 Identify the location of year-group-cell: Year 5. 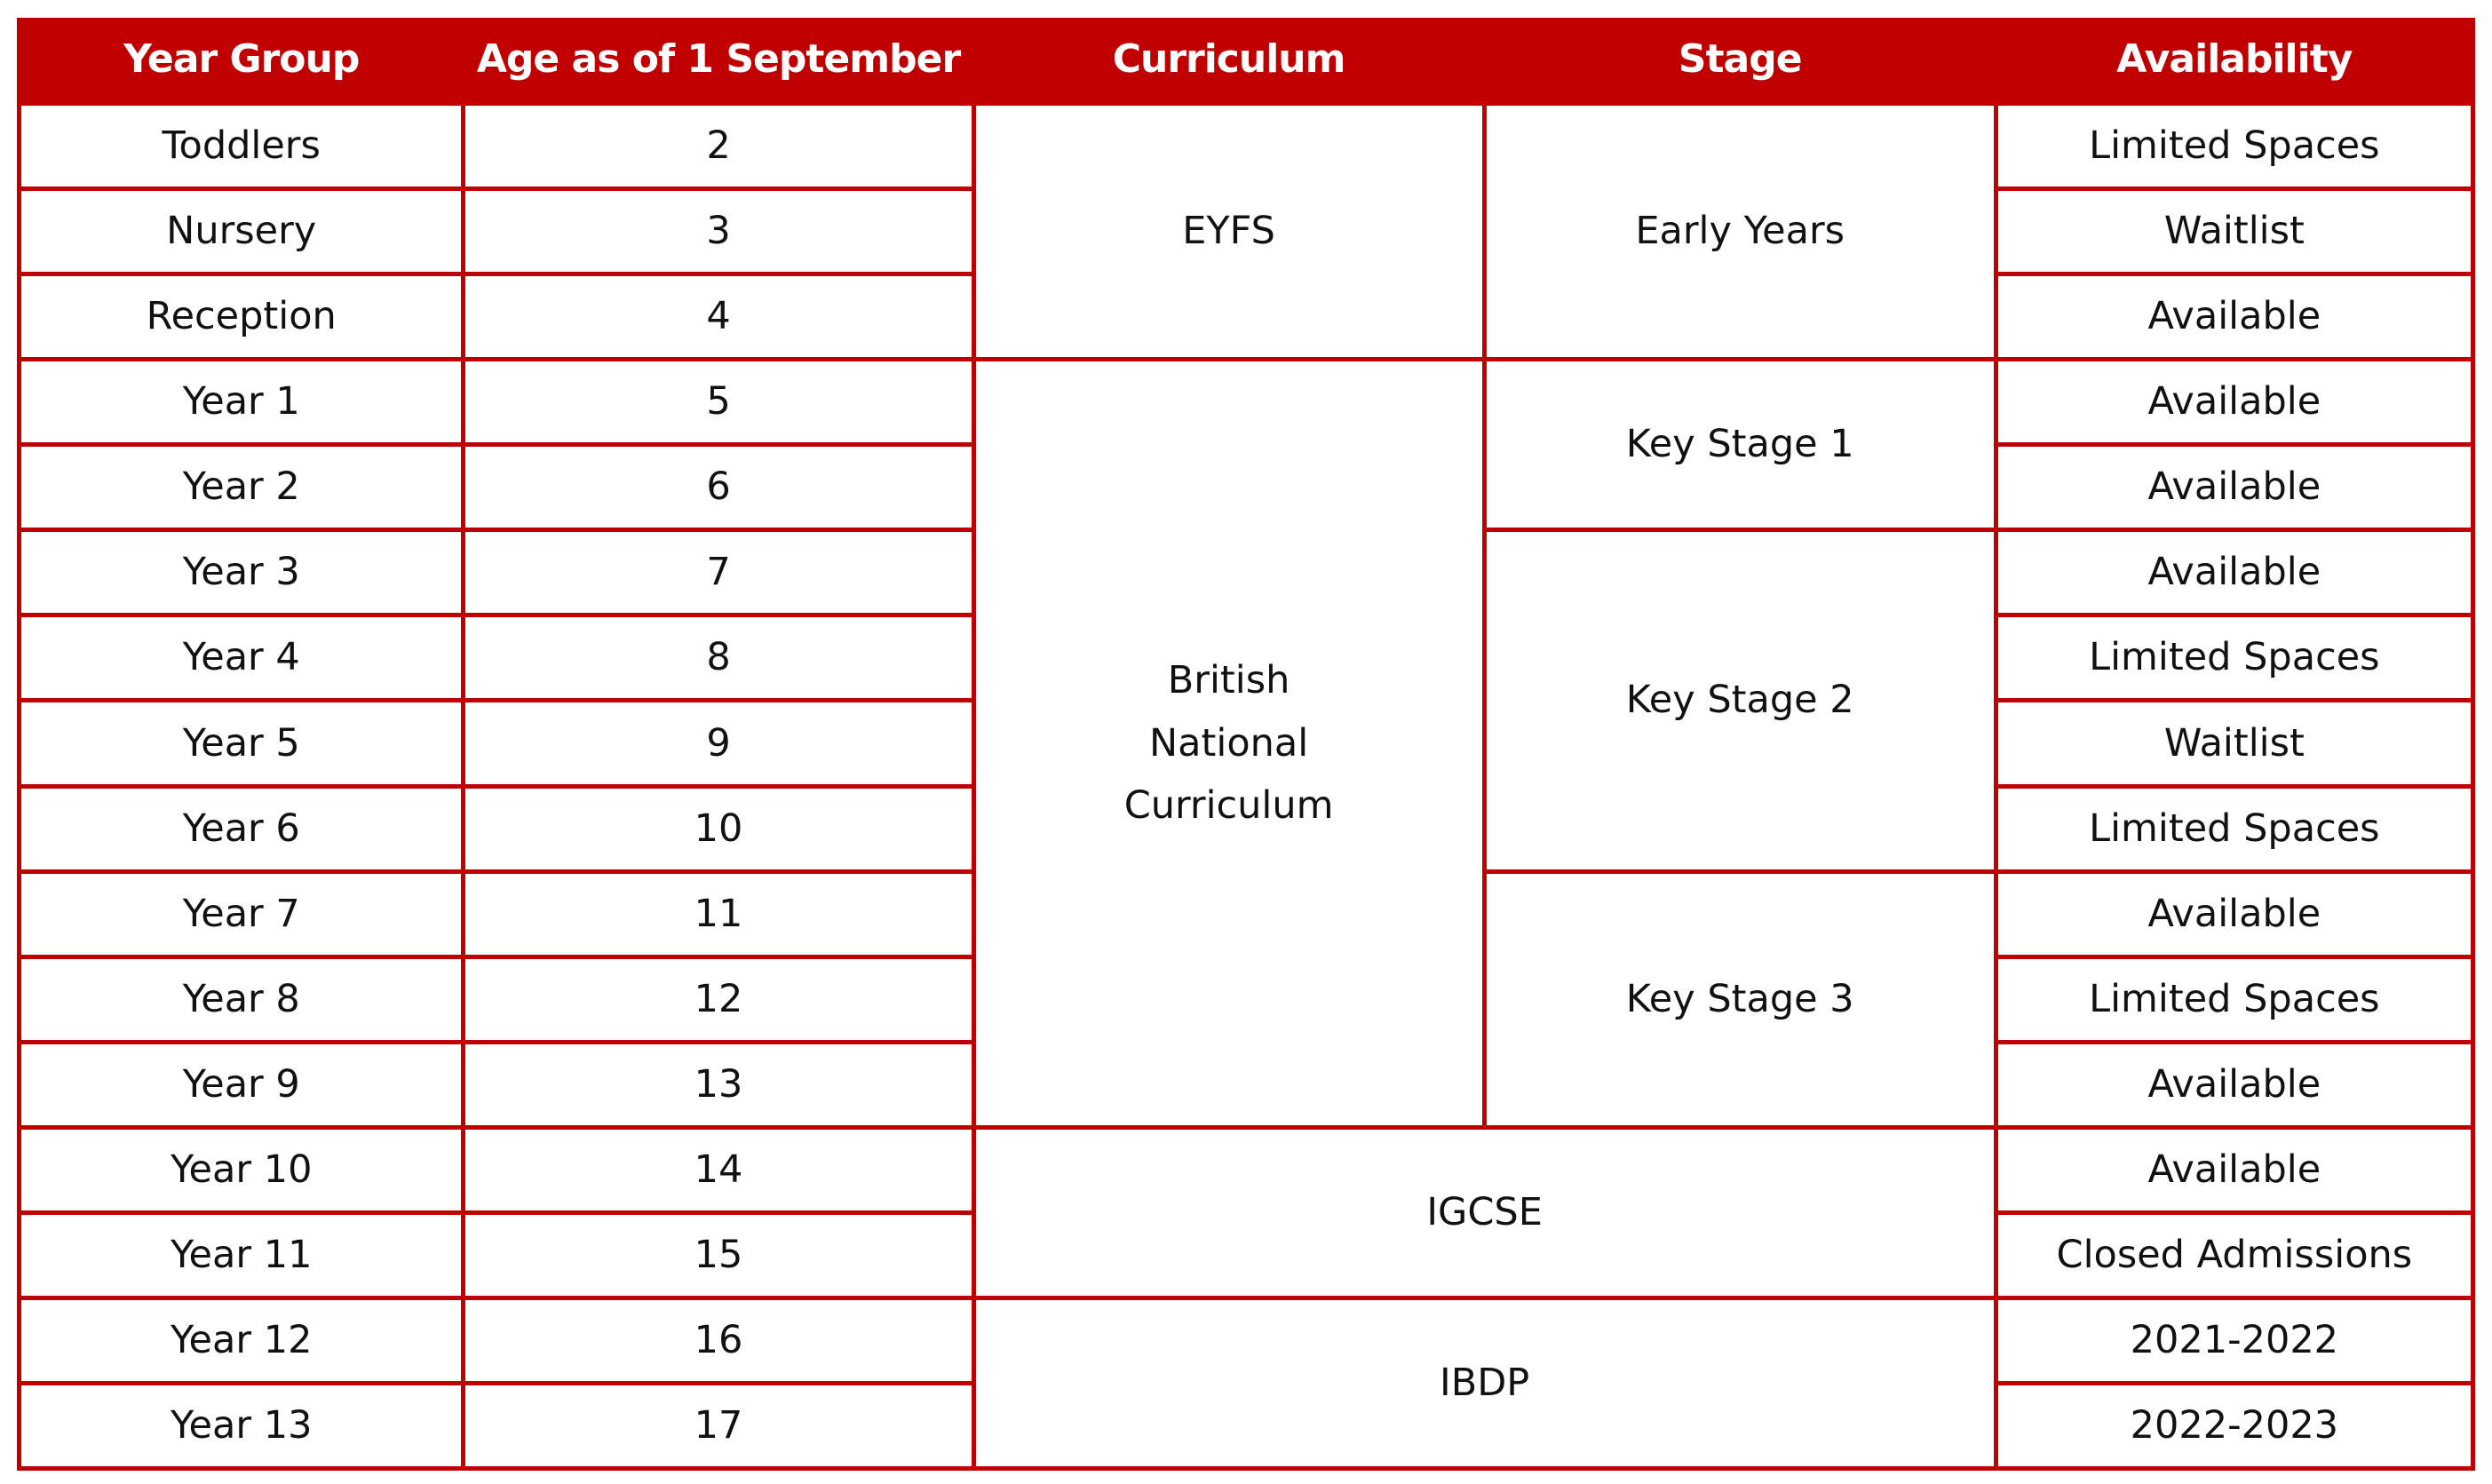
(241, 743).